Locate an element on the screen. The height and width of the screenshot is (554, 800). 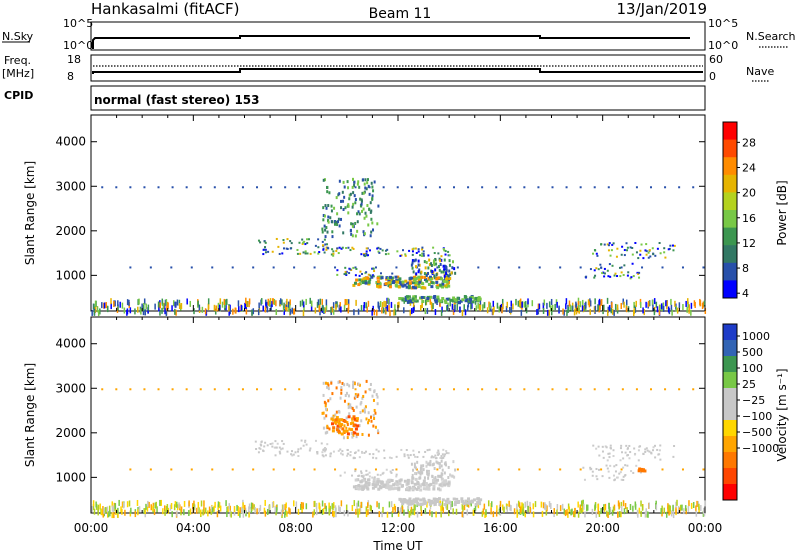
velocity-y-tick-label: 4000 is located at coordinates (70, 344).